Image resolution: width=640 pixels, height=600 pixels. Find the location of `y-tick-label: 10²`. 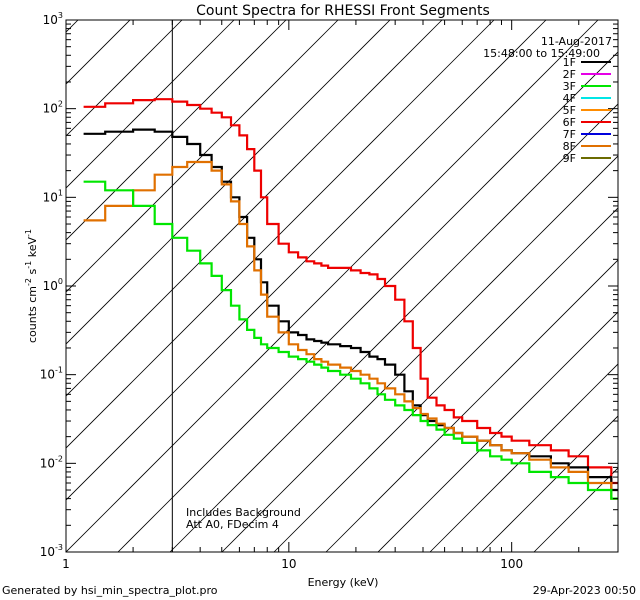

y-tick-label: 10² is located at coordinates (53, 108).